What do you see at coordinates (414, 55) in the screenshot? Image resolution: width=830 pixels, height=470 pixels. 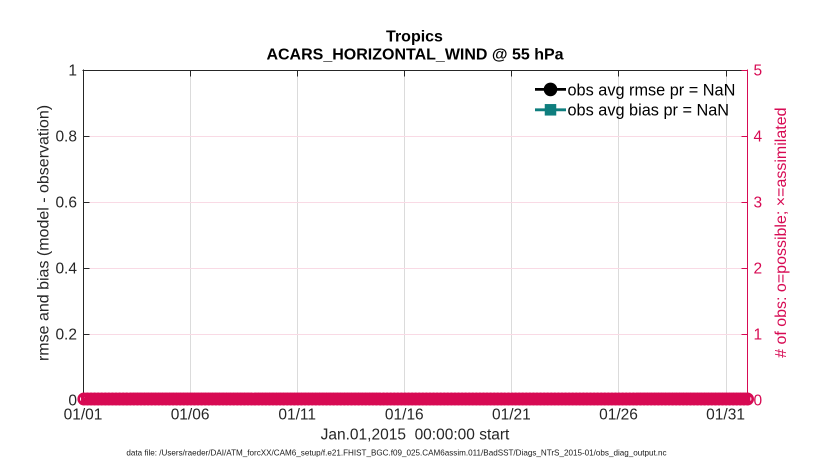 I see `svg-text: ACARS_HORIZONTAL_WIND @ 55 hPa` at bounding box center [414, 55].